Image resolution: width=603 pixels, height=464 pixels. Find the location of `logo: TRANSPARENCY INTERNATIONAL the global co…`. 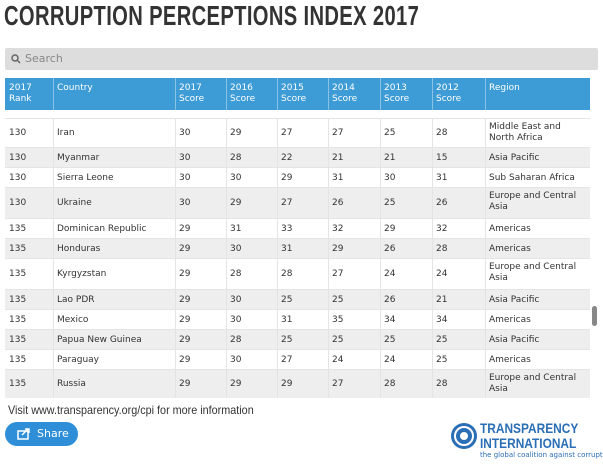

logo: TRANSPARENCY INTERNATIONAL the global co… is located at coordinates (526, 440).